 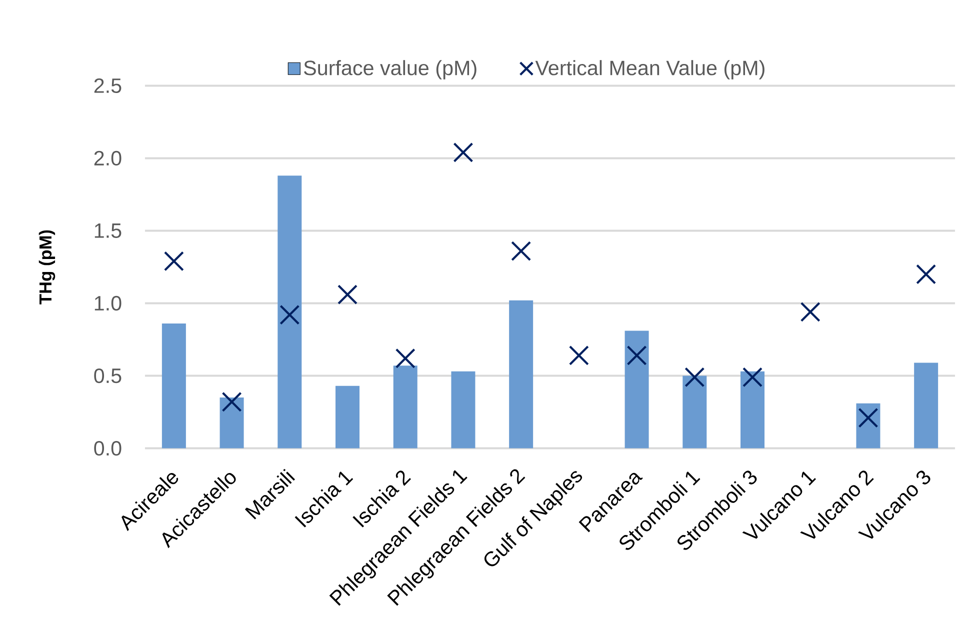 I want to click on legend-label: Vertical Mean Value (pM), so click(x=649, y=70).